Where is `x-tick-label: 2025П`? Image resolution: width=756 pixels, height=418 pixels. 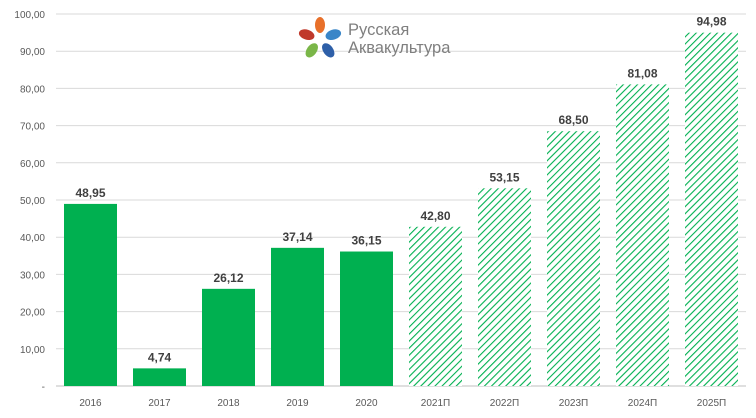
x-tick-label: 2025П is located at coordinates (711, 403).